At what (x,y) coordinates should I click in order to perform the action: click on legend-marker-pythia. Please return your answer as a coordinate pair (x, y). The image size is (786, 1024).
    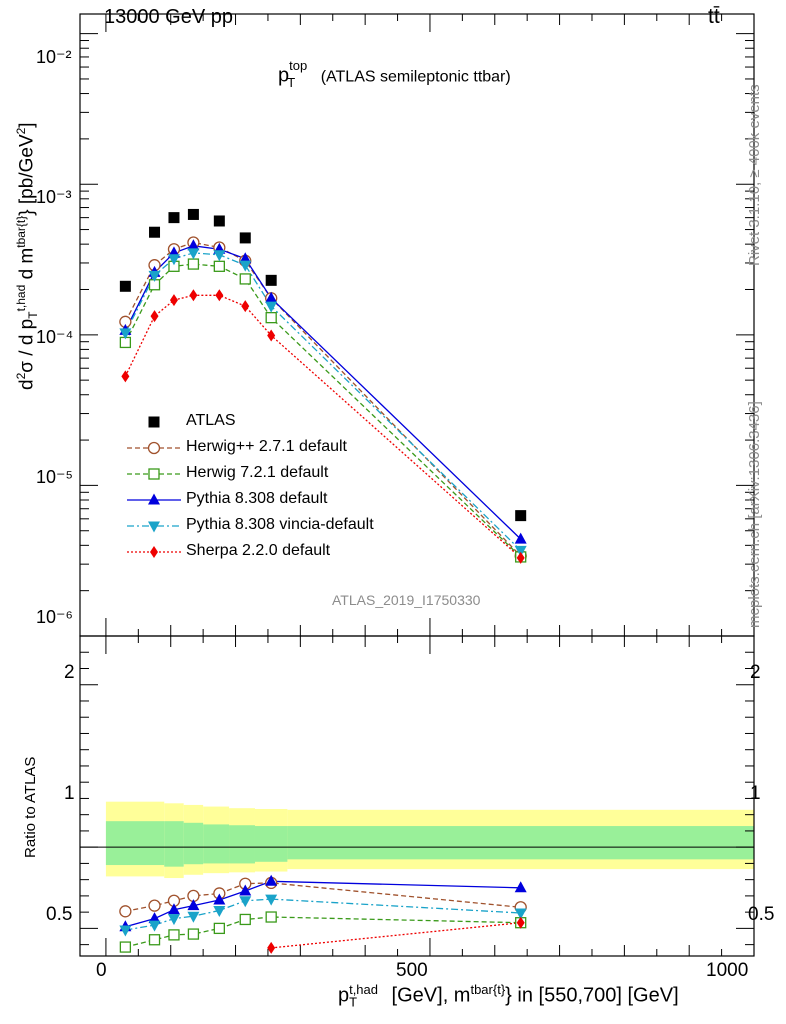
    Looking at the image, I should click on (154, 499).